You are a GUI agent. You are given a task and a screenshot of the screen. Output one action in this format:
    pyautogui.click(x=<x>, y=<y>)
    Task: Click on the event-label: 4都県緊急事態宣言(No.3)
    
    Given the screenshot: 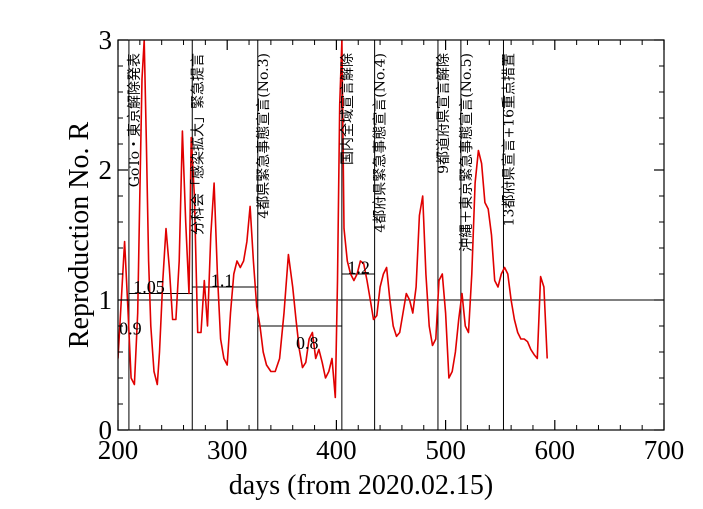 What is the action you would take?
    pyautogui.click(x=264, y=136)
    